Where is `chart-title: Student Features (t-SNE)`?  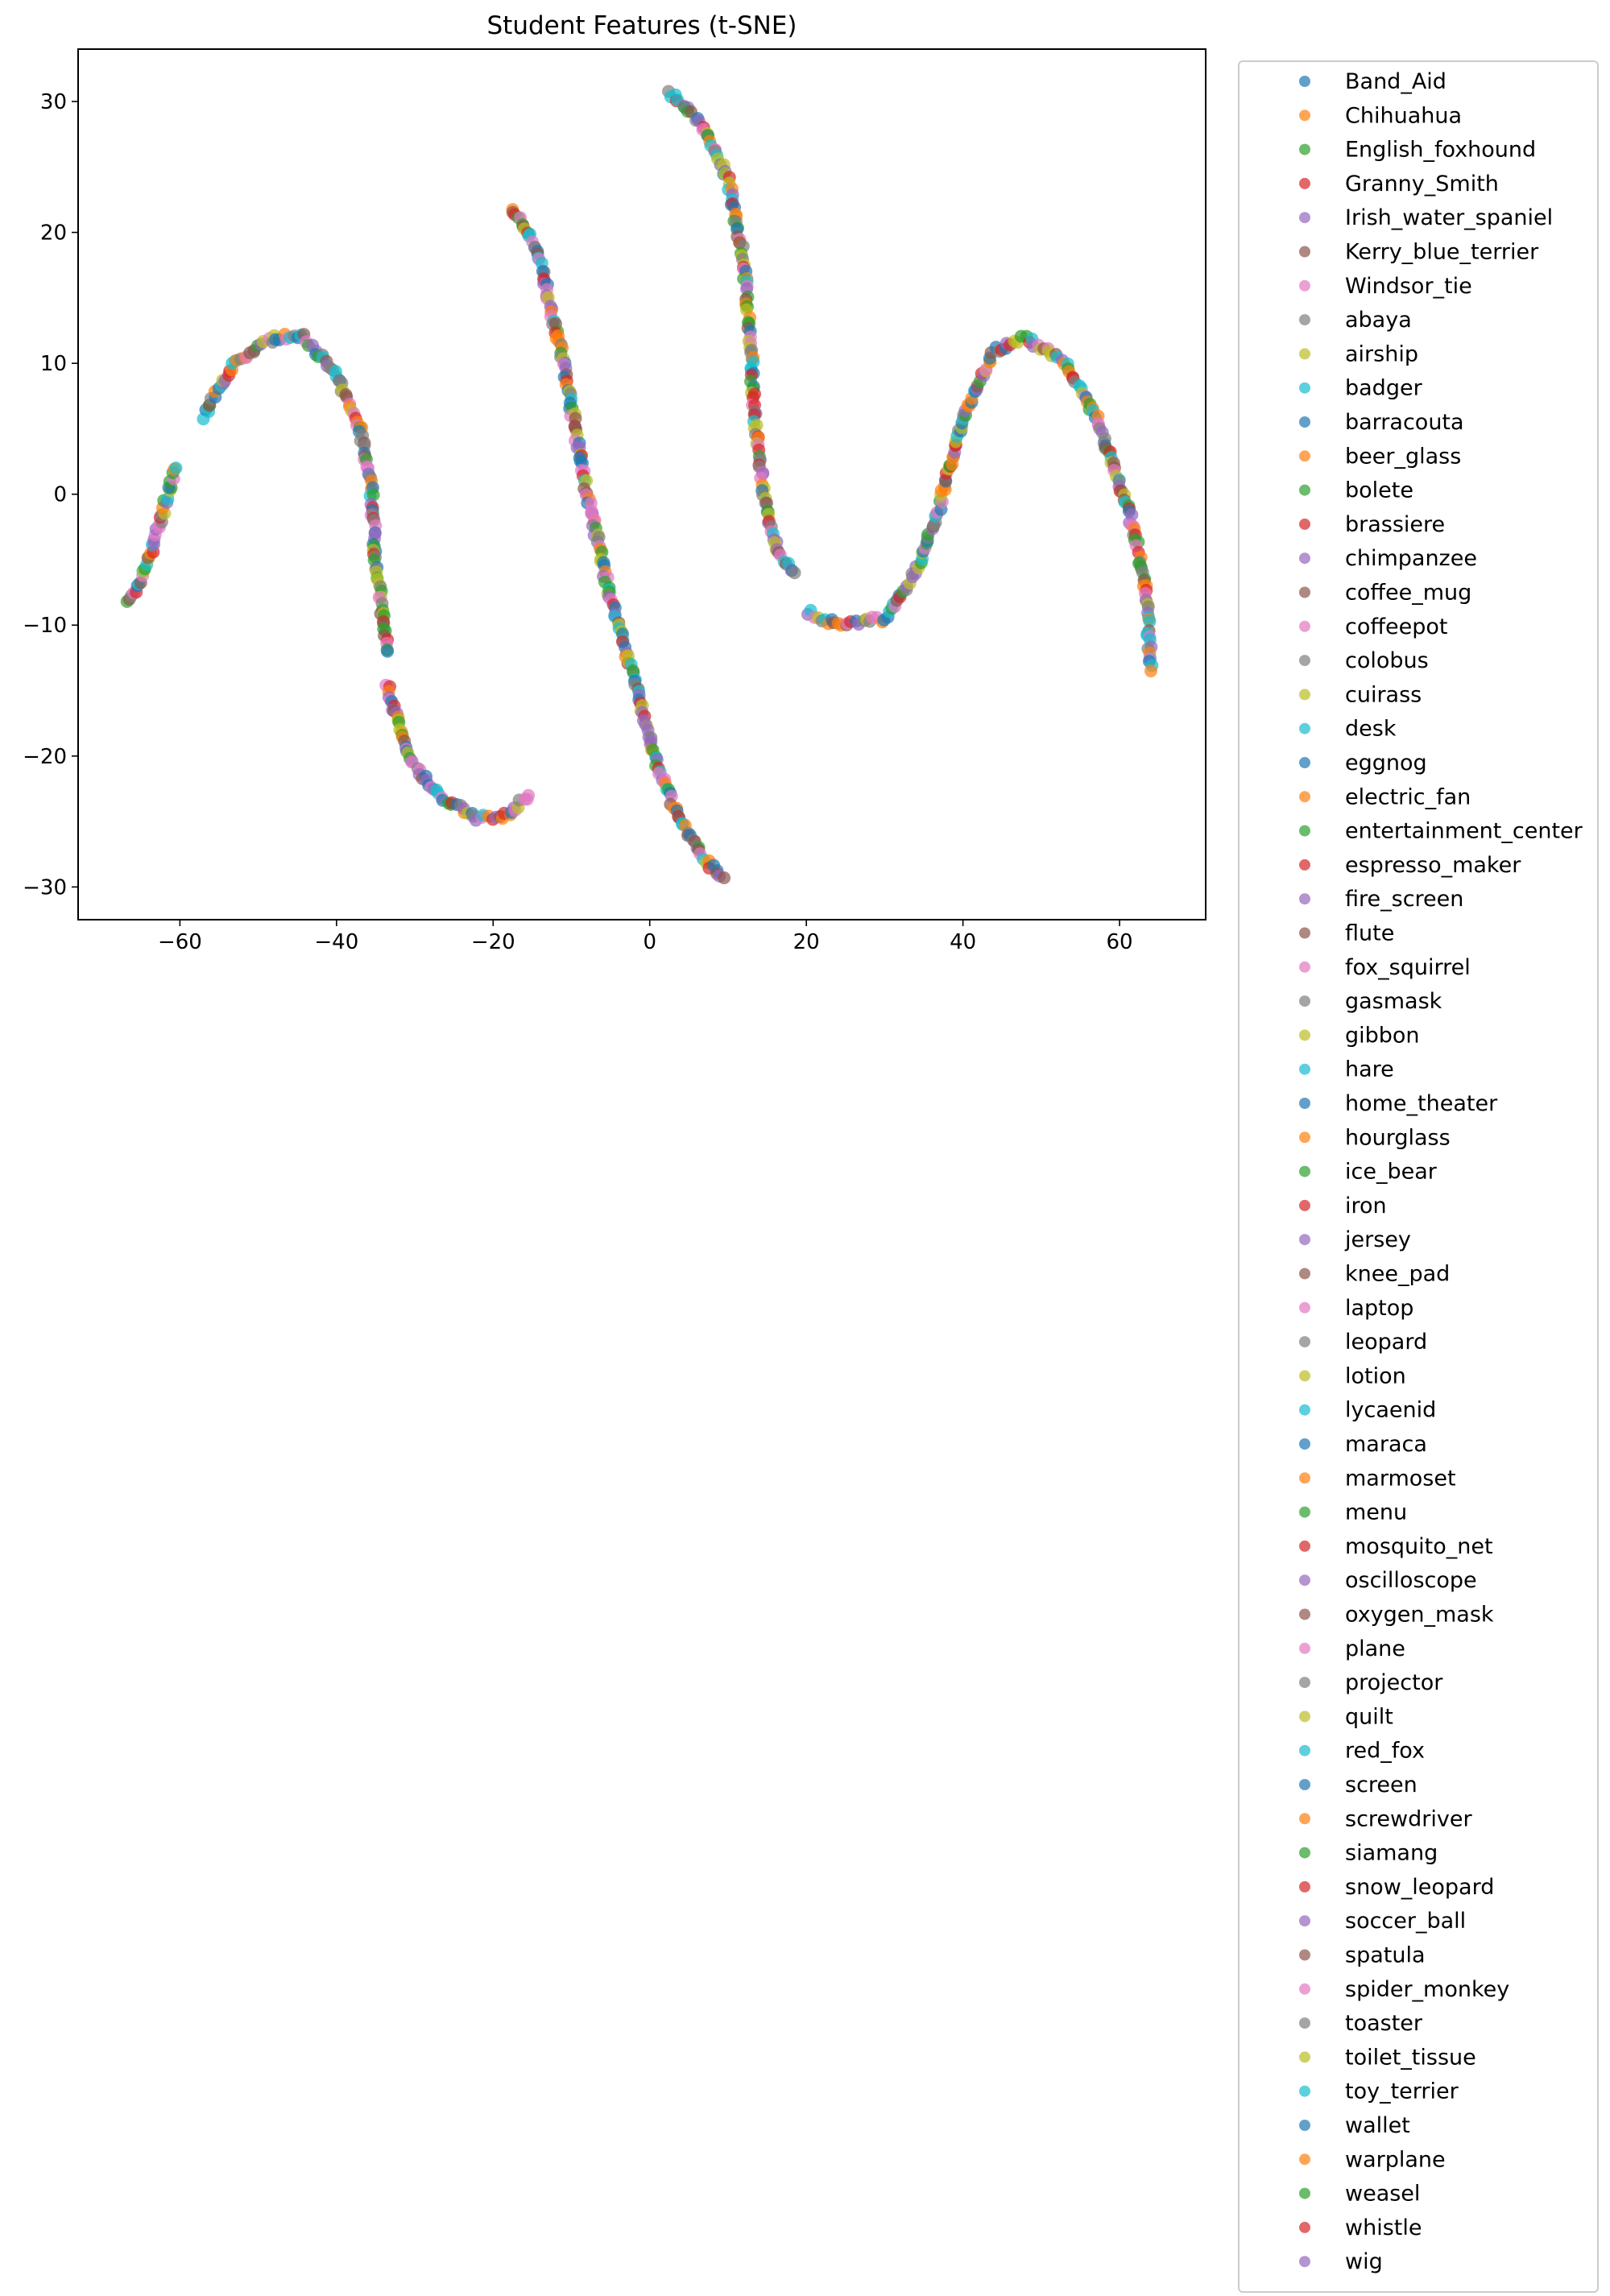 chart-title: Student Features (t-SNE) is located at coordinates (641, 25).